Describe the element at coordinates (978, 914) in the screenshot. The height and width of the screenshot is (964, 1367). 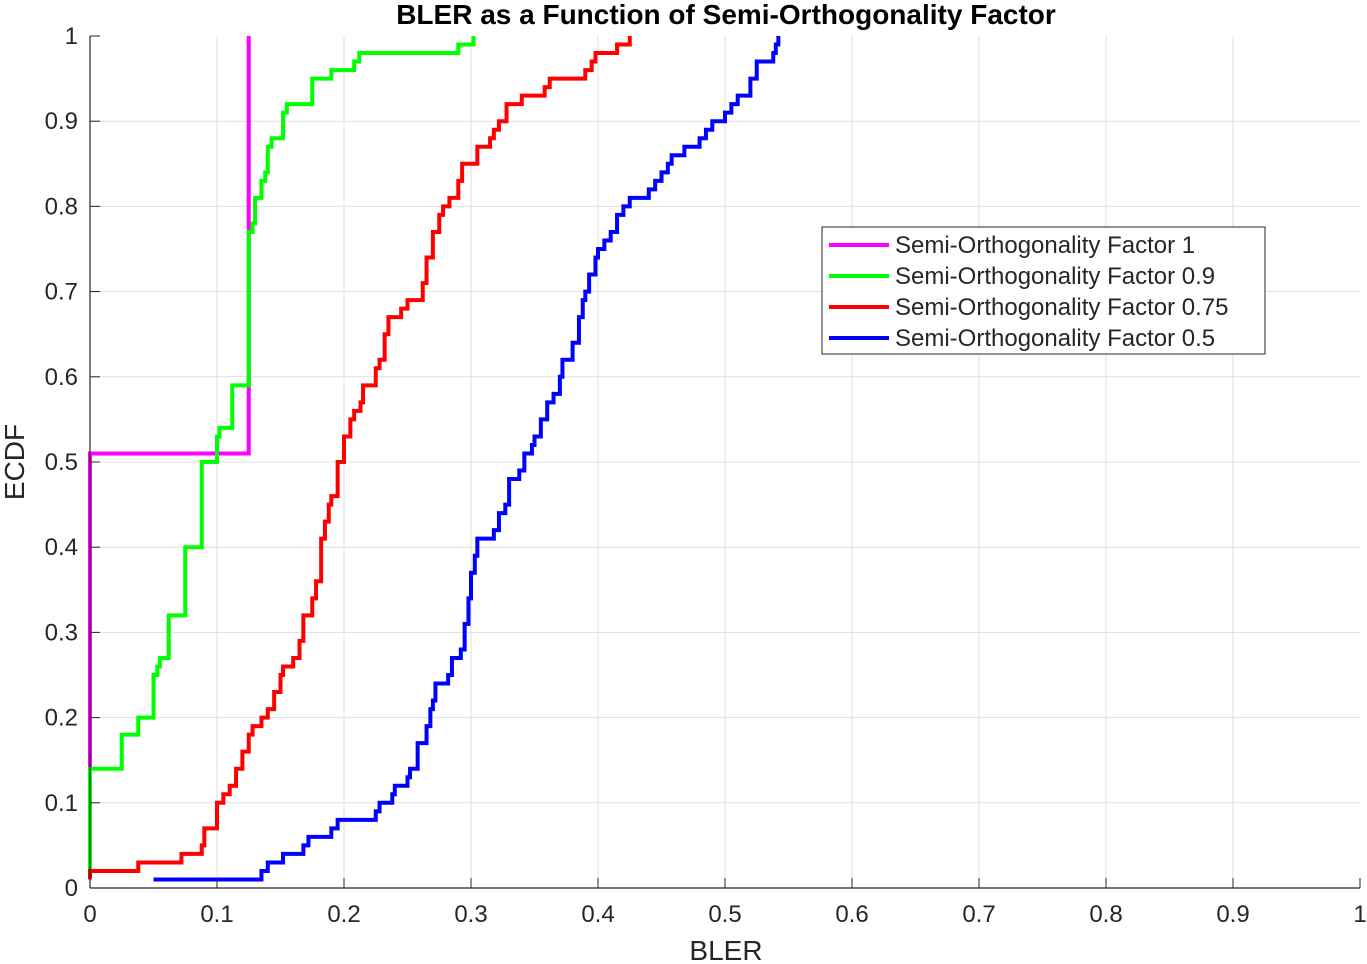
I see `x-tick-label-7: 0.7` at that location.